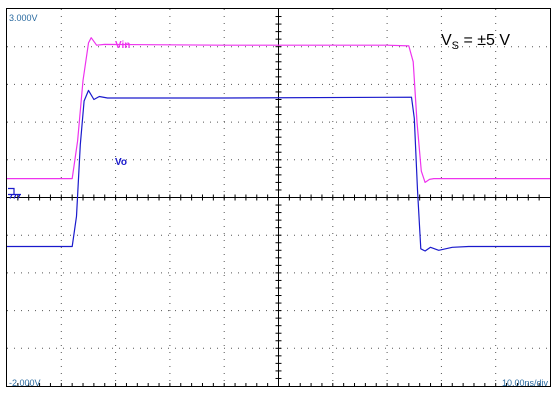  Describe the element at coordinates (525, 383) in the screenshot. I see `timebase-label: 10.00ns/div` at that location.